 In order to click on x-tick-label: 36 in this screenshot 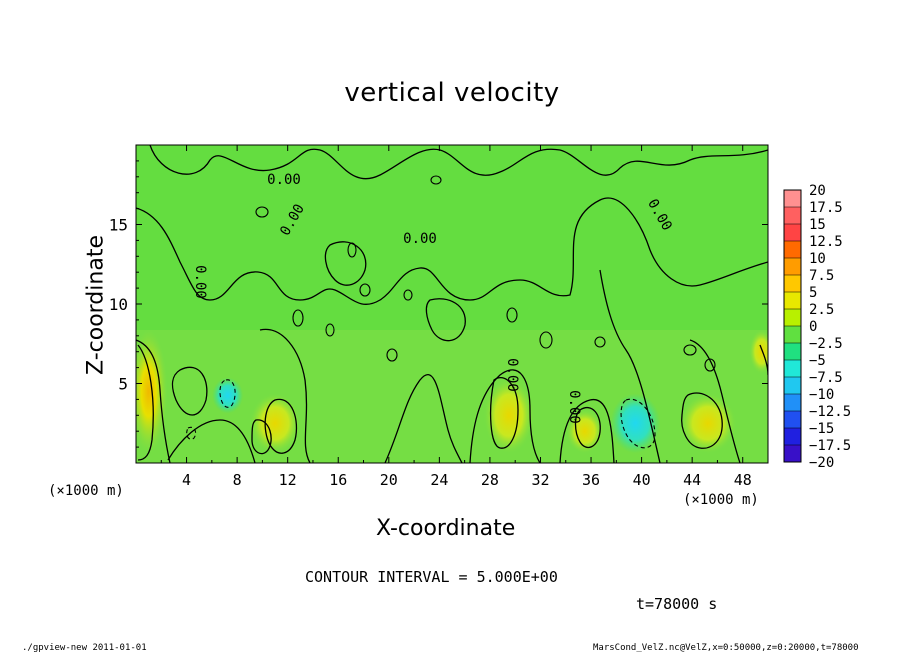, I will do `click(591, 480)`.